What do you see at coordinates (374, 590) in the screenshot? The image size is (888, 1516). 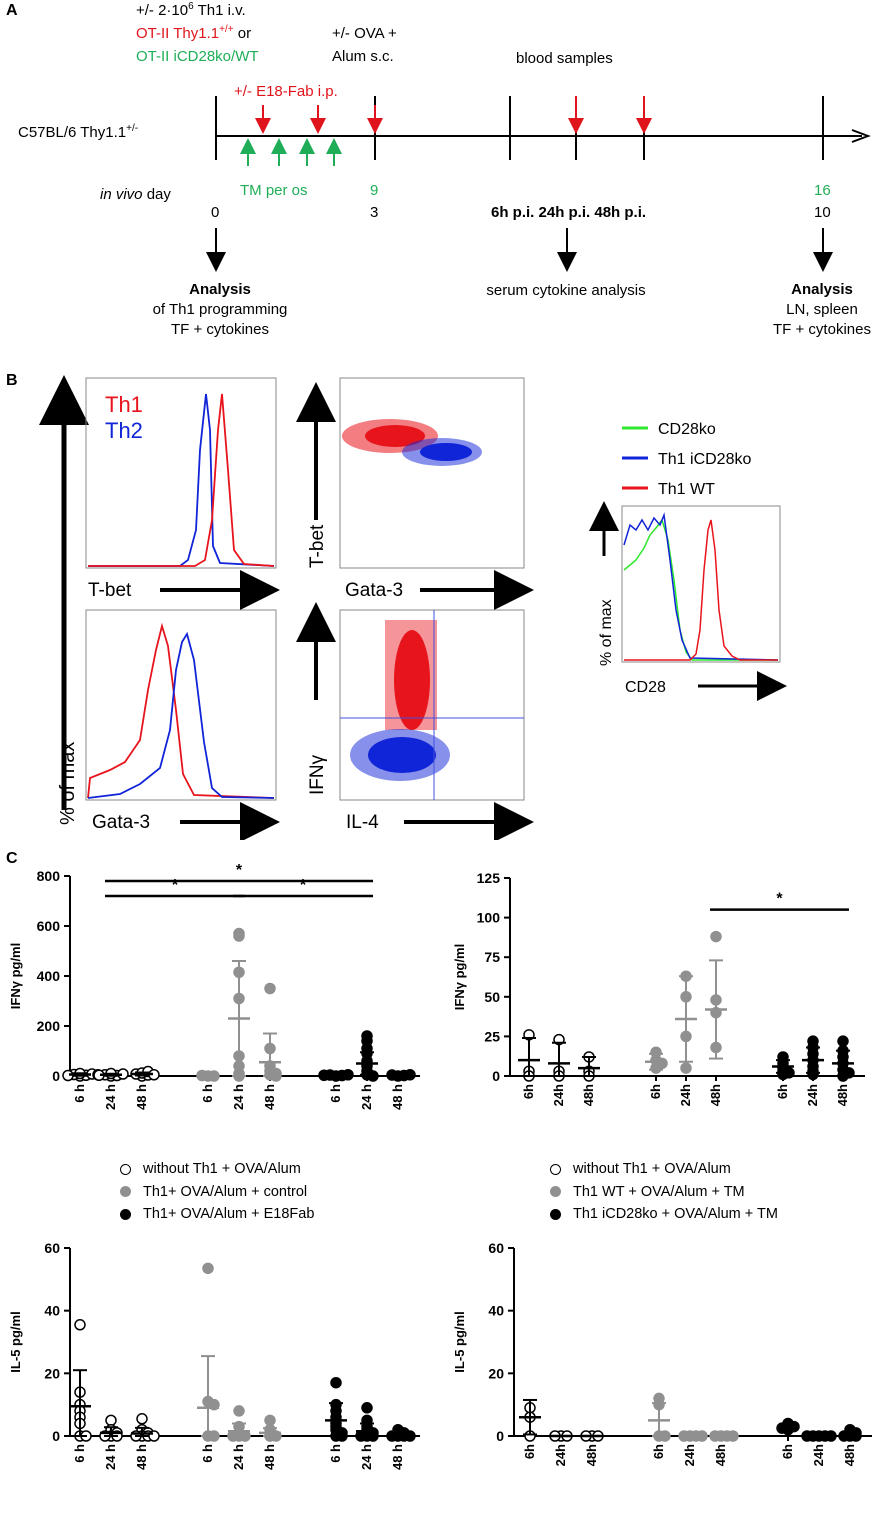 I see `x-label-gata-dot: Gata-3` at bounding box center [374, 590].